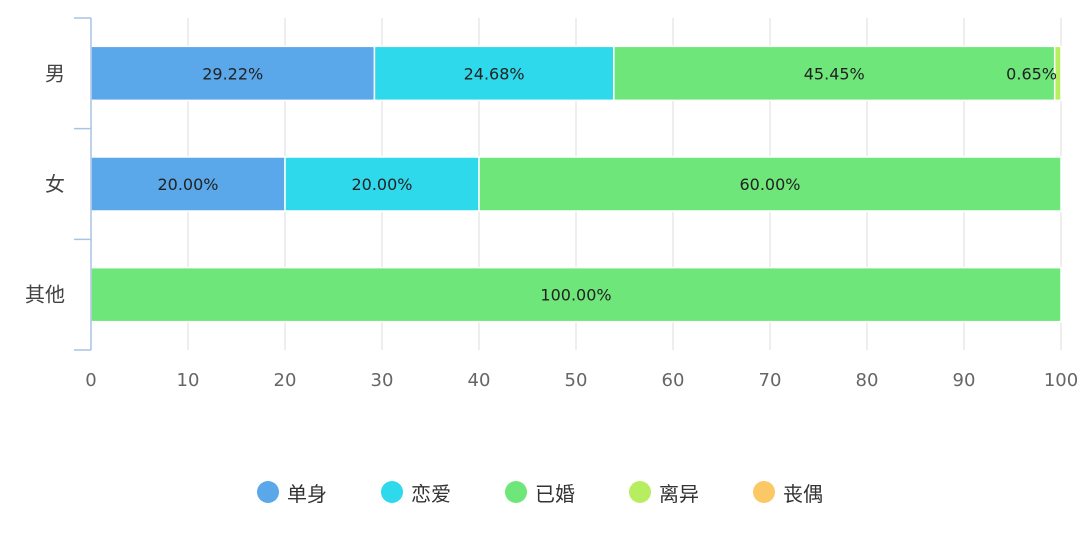 This screenshot has width=1080, height=540. Describe the element at coordinates (679, 493) in the screenshot. I see `legend-label: 离异` at that location.